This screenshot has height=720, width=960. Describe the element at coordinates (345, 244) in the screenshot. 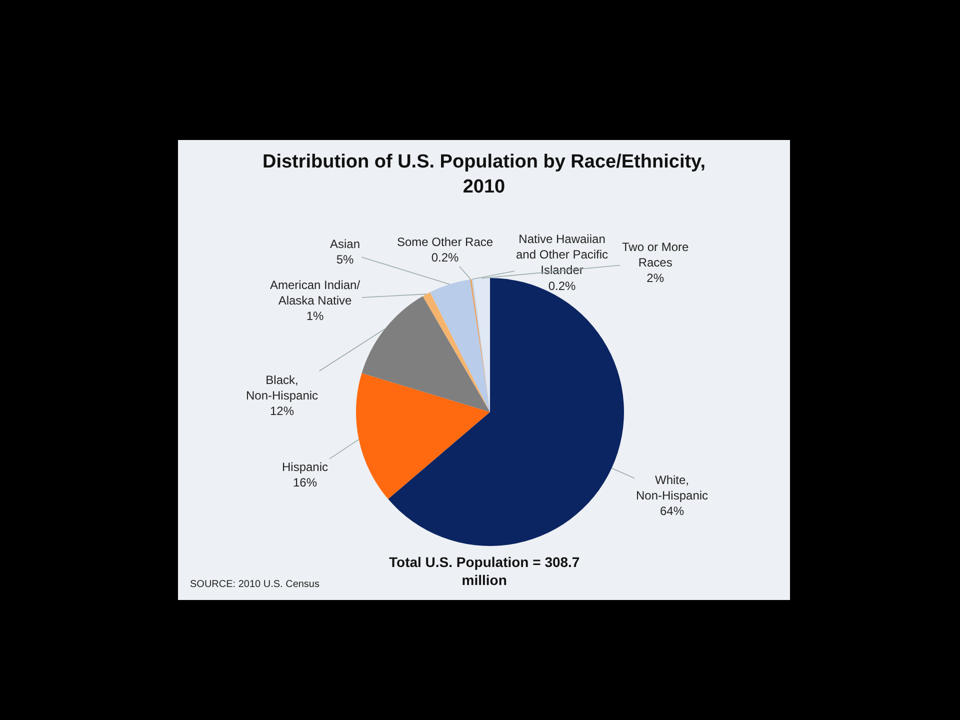

I see `slice-label: Asian` at that location.